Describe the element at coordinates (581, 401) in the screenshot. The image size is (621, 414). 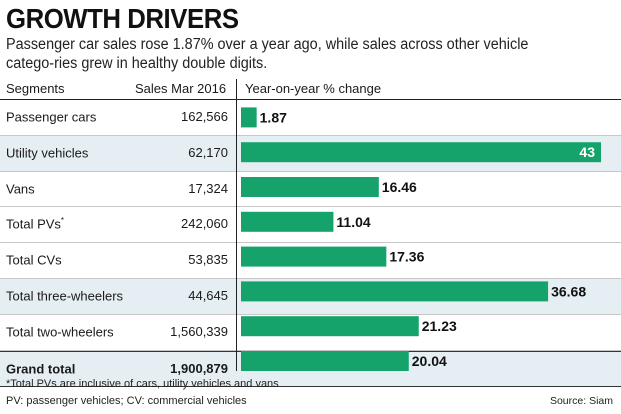
I see `source-note: Source: Siam` at that location.